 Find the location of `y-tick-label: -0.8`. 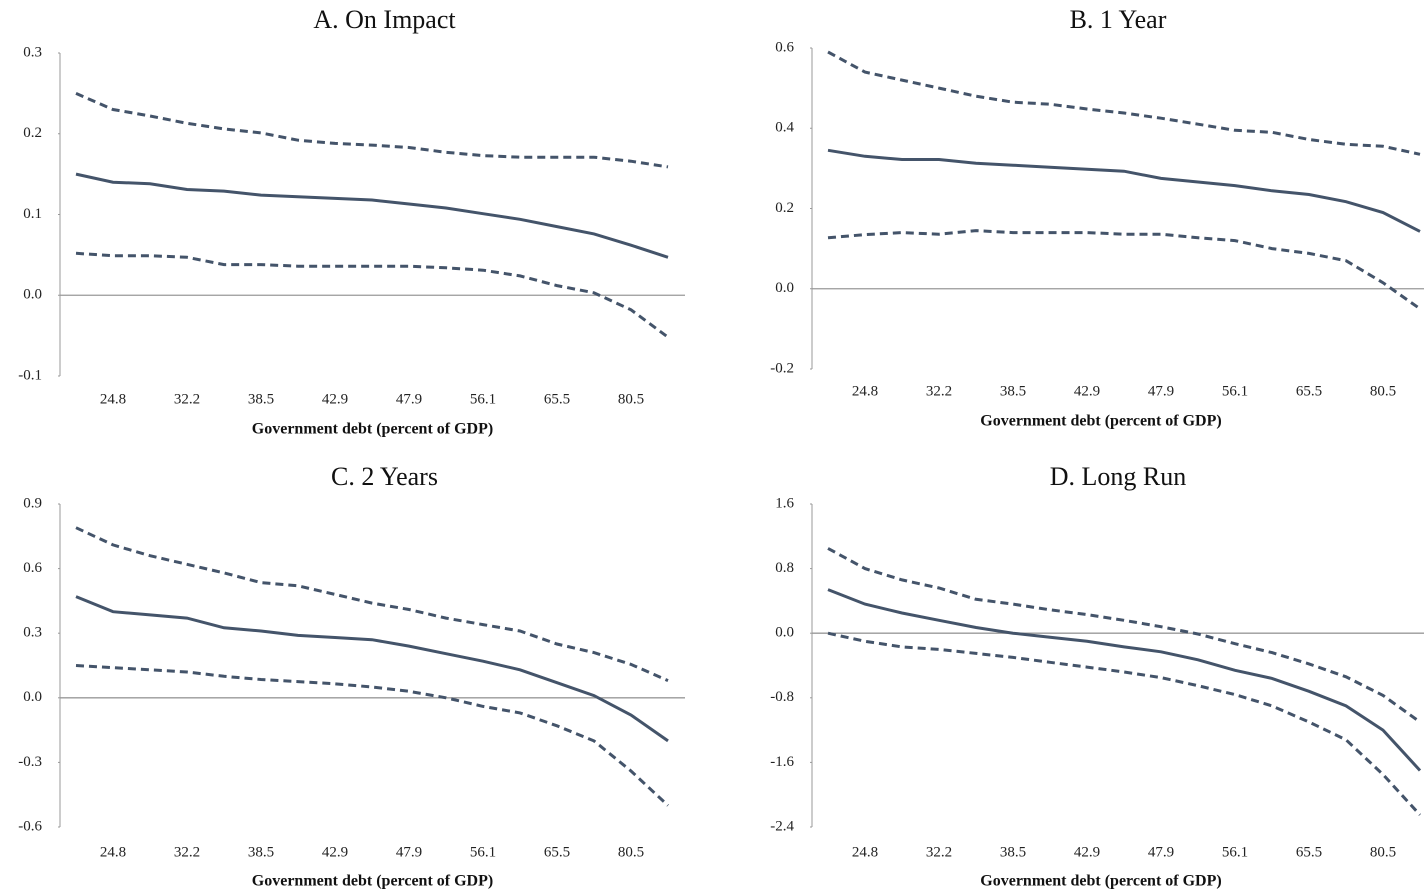

y-tick-label: -0.8 is located at coordinates (782, 697).